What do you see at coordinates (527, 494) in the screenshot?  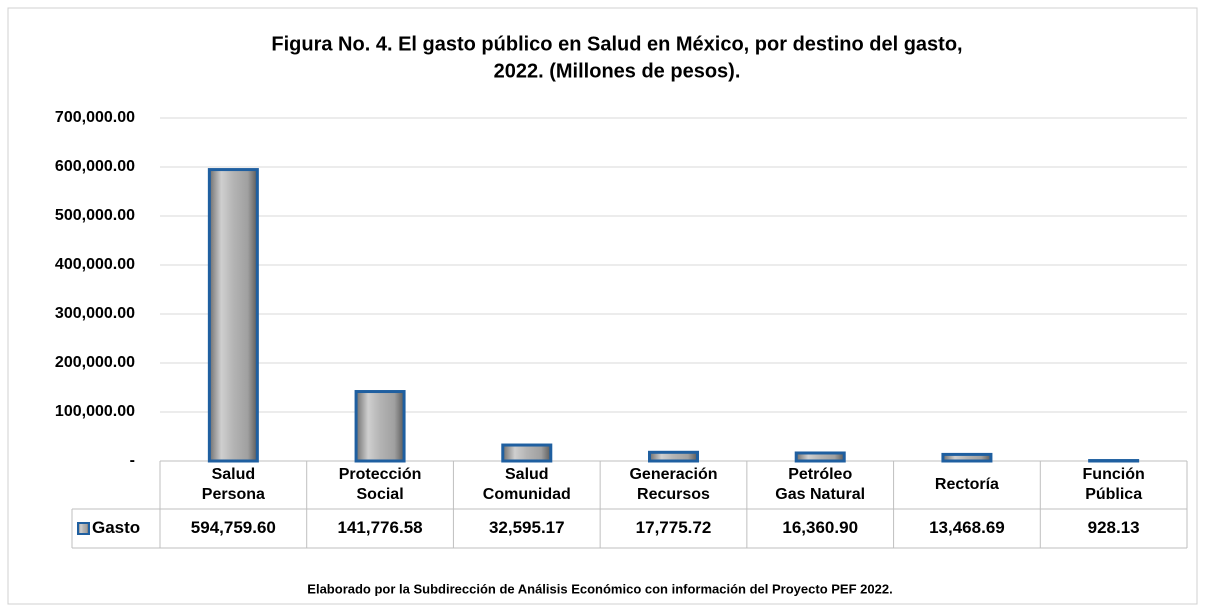 I see `x-tick-label: Comunidad` at bounding box center [527, 494].